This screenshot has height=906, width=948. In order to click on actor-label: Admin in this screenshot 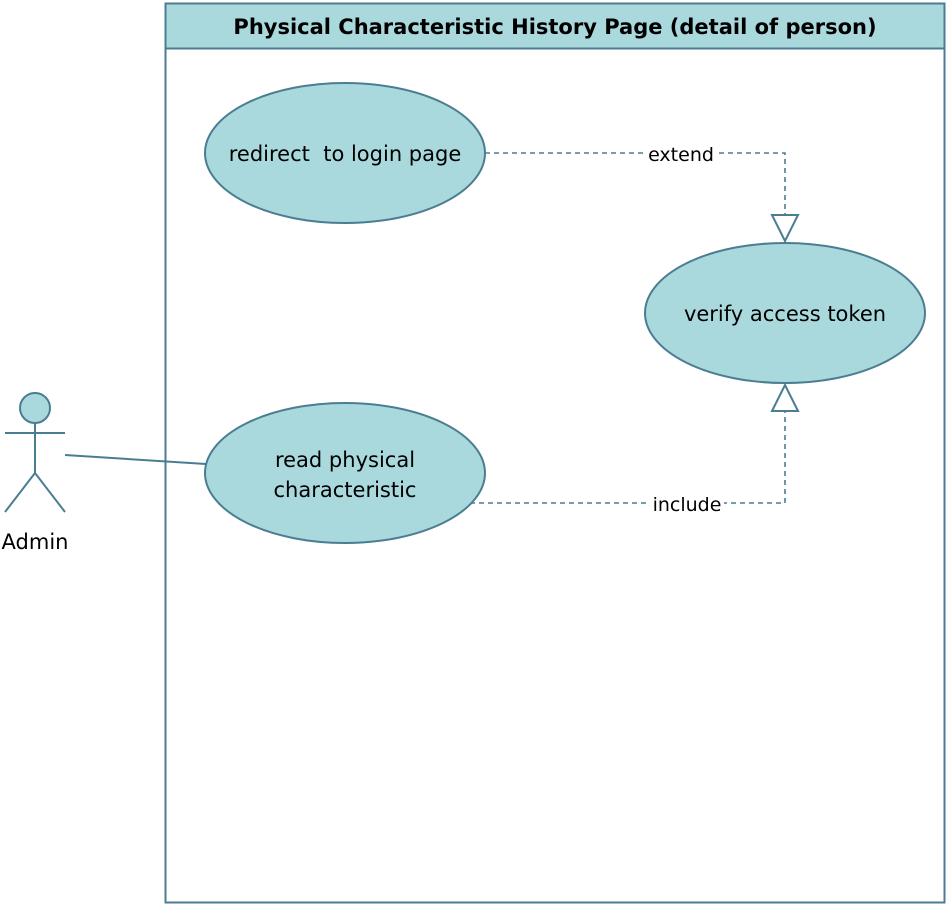, I will do `click(35, 542)`.